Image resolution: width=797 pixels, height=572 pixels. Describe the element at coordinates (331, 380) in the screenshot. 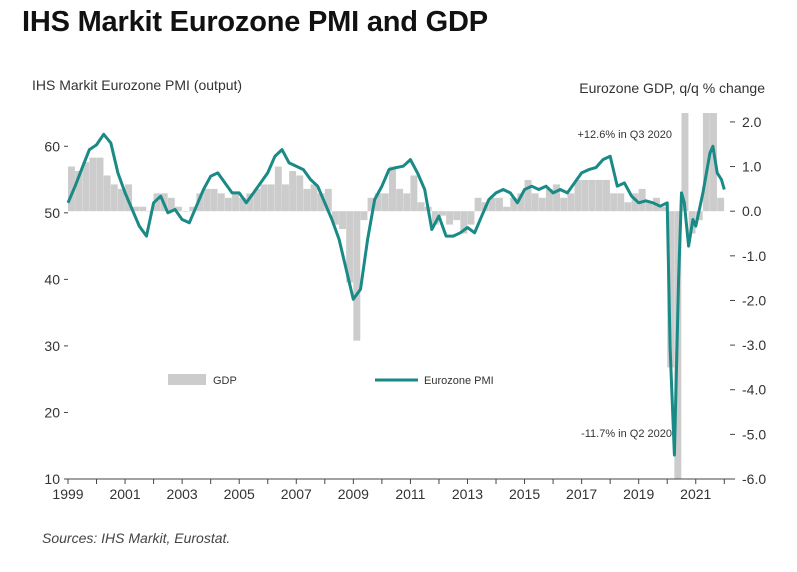

I see `legend: GDP Eurozone PMI` at that location.